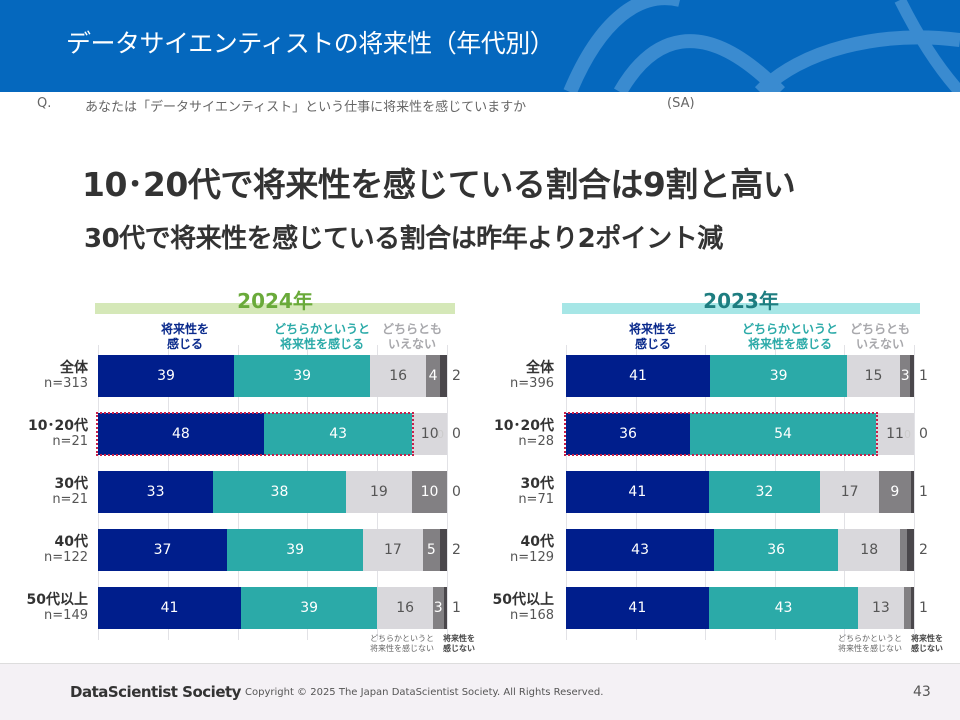 The height and width of the screenshot is (720, 960). What do you see at coordinates (429, 434) in the screenshot?
I see `bar-segment: 10` at bounding box center [429, 434].